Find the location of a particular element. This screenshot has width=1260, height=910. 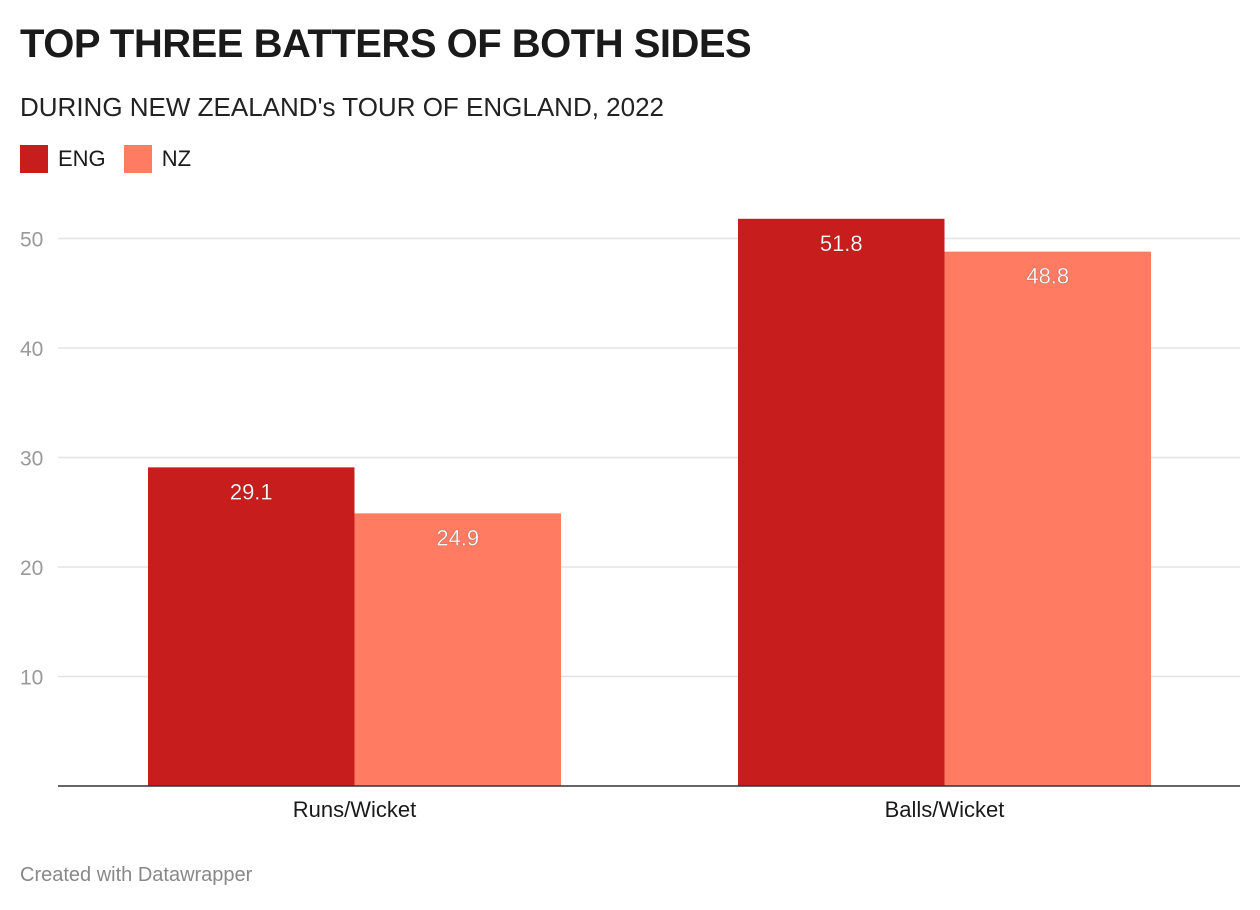

data-label: 24.9 is located at coordinates (457, 537).